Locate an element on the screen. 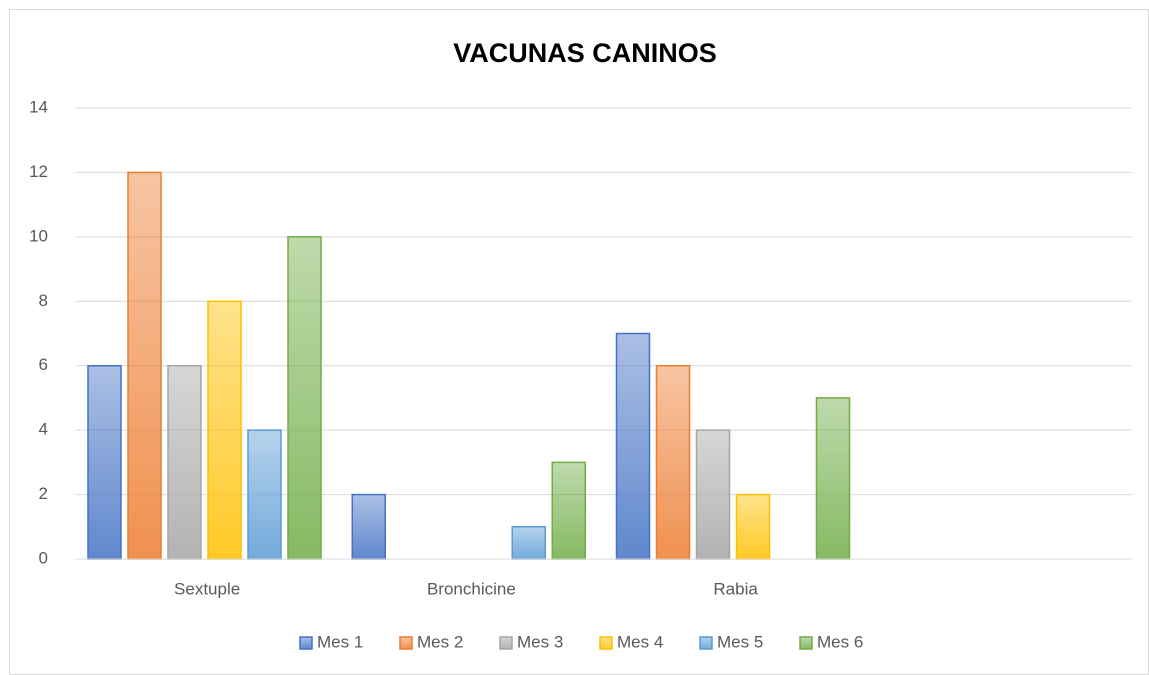 This screenshot has width=1149, height=675. y-tick-label: 10 is located at coordinates (38, 235).